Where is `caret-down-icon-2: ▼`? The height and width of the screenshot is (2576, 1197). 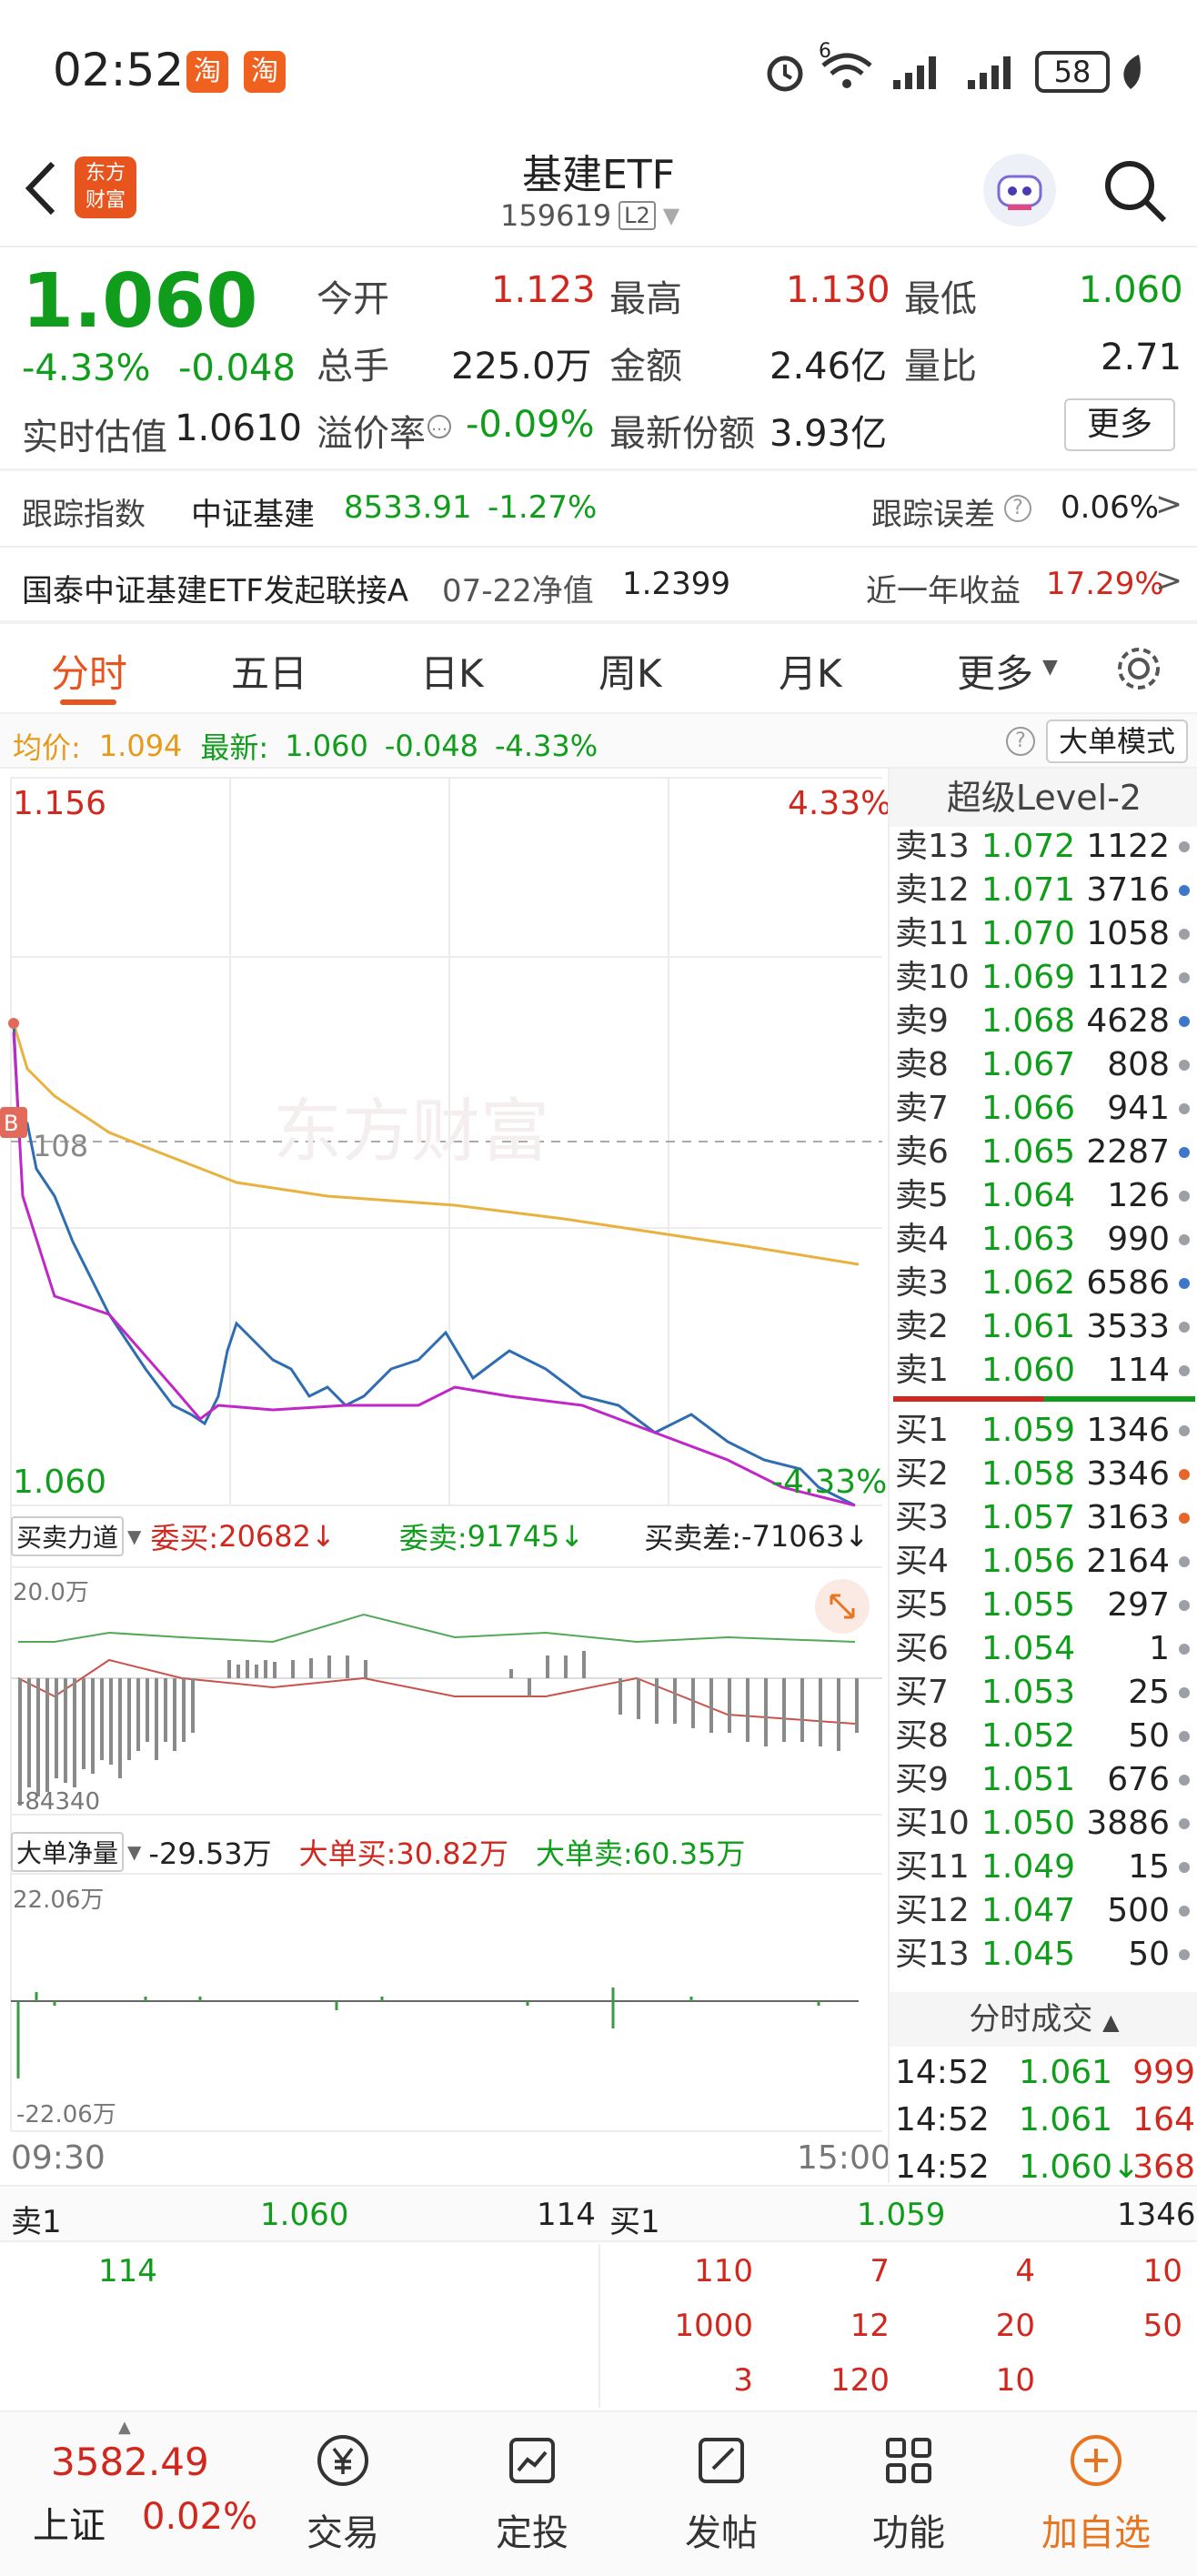 caret-down-icon-2: ▼ is located at coordinates (134, 1536).